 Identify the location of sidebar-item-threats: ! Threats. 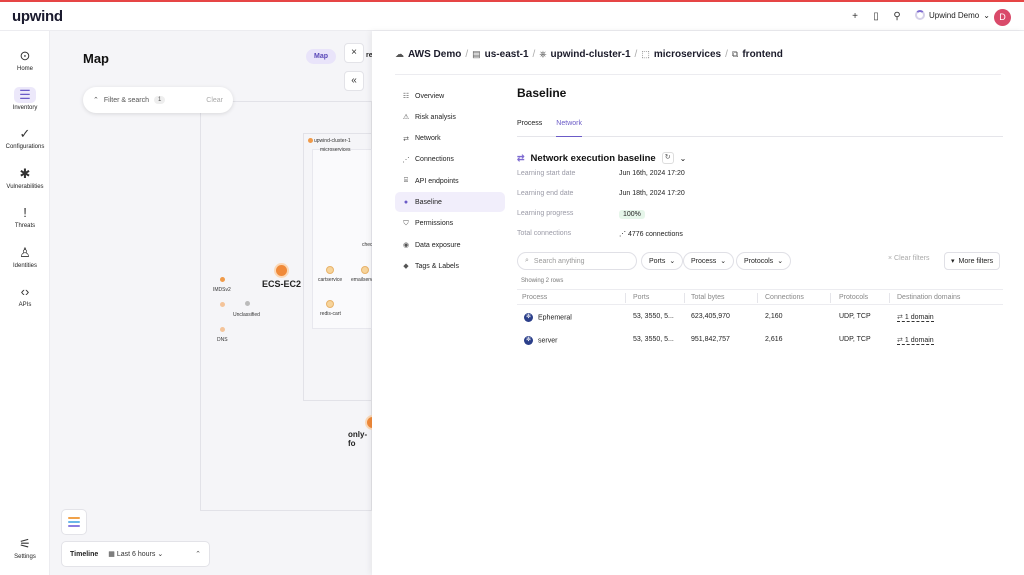
(25, 217).